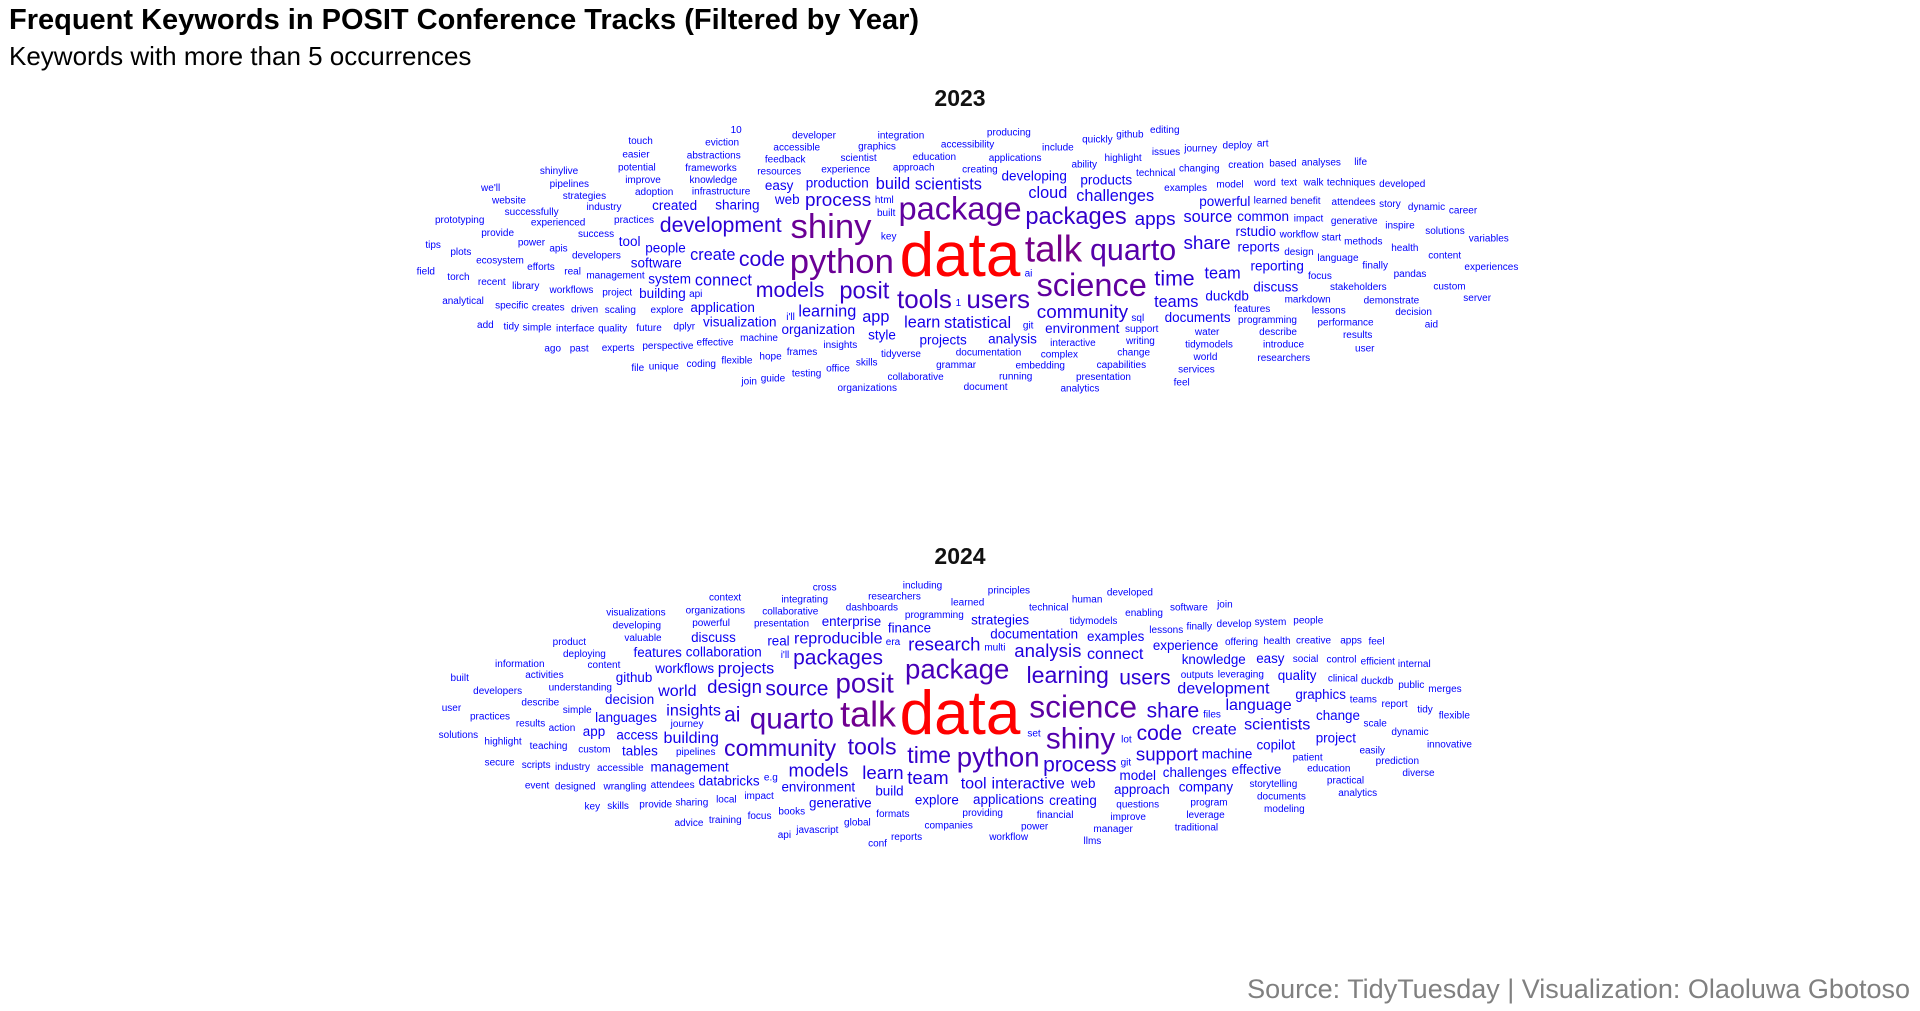  What do you see at coordinates (690, 767) in the screenshot?
I see `word-management: management` at bounding box center [690, 767].